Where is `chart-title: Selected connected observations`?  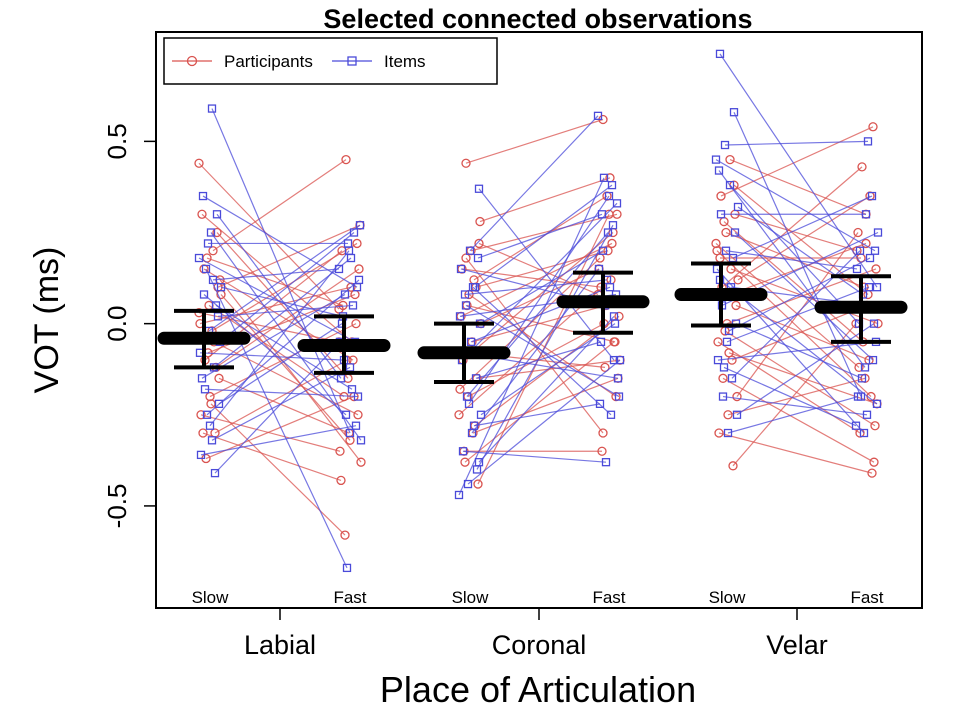 chart-title: Selected connected observations is located at coordinates (537, 19).